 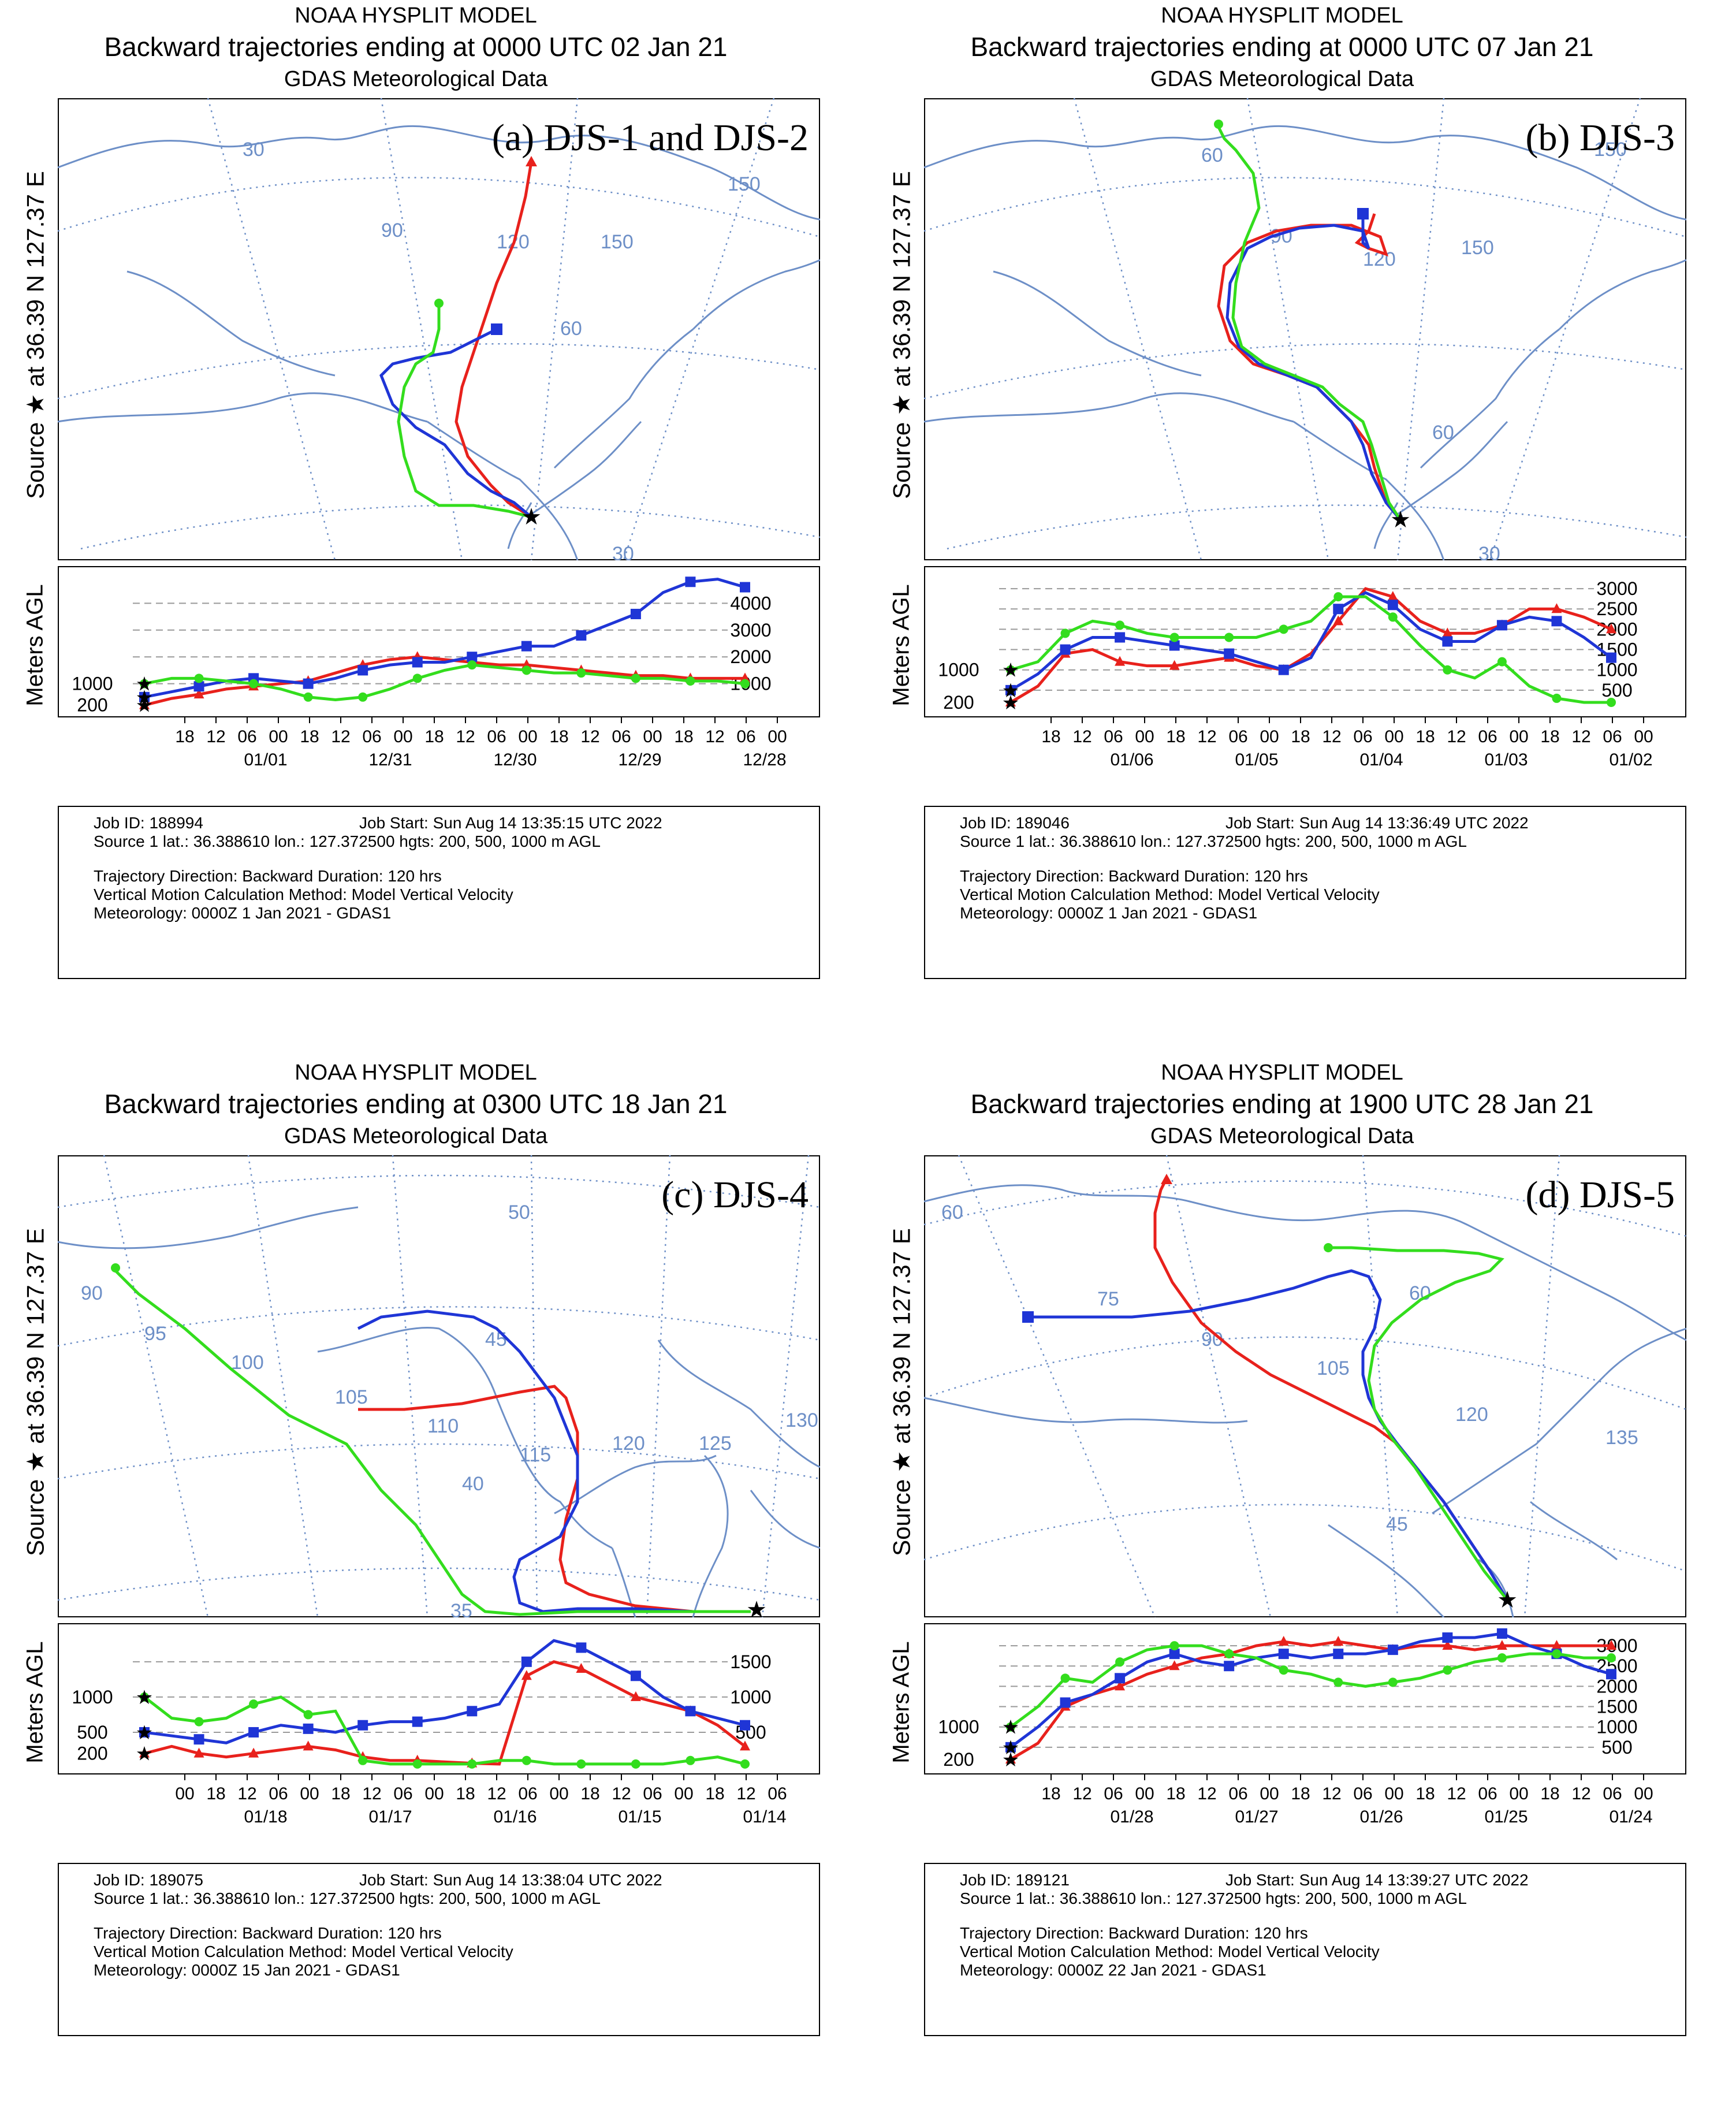 I want to click on right-axis-label: 3000, so click(x=1617, y=588).